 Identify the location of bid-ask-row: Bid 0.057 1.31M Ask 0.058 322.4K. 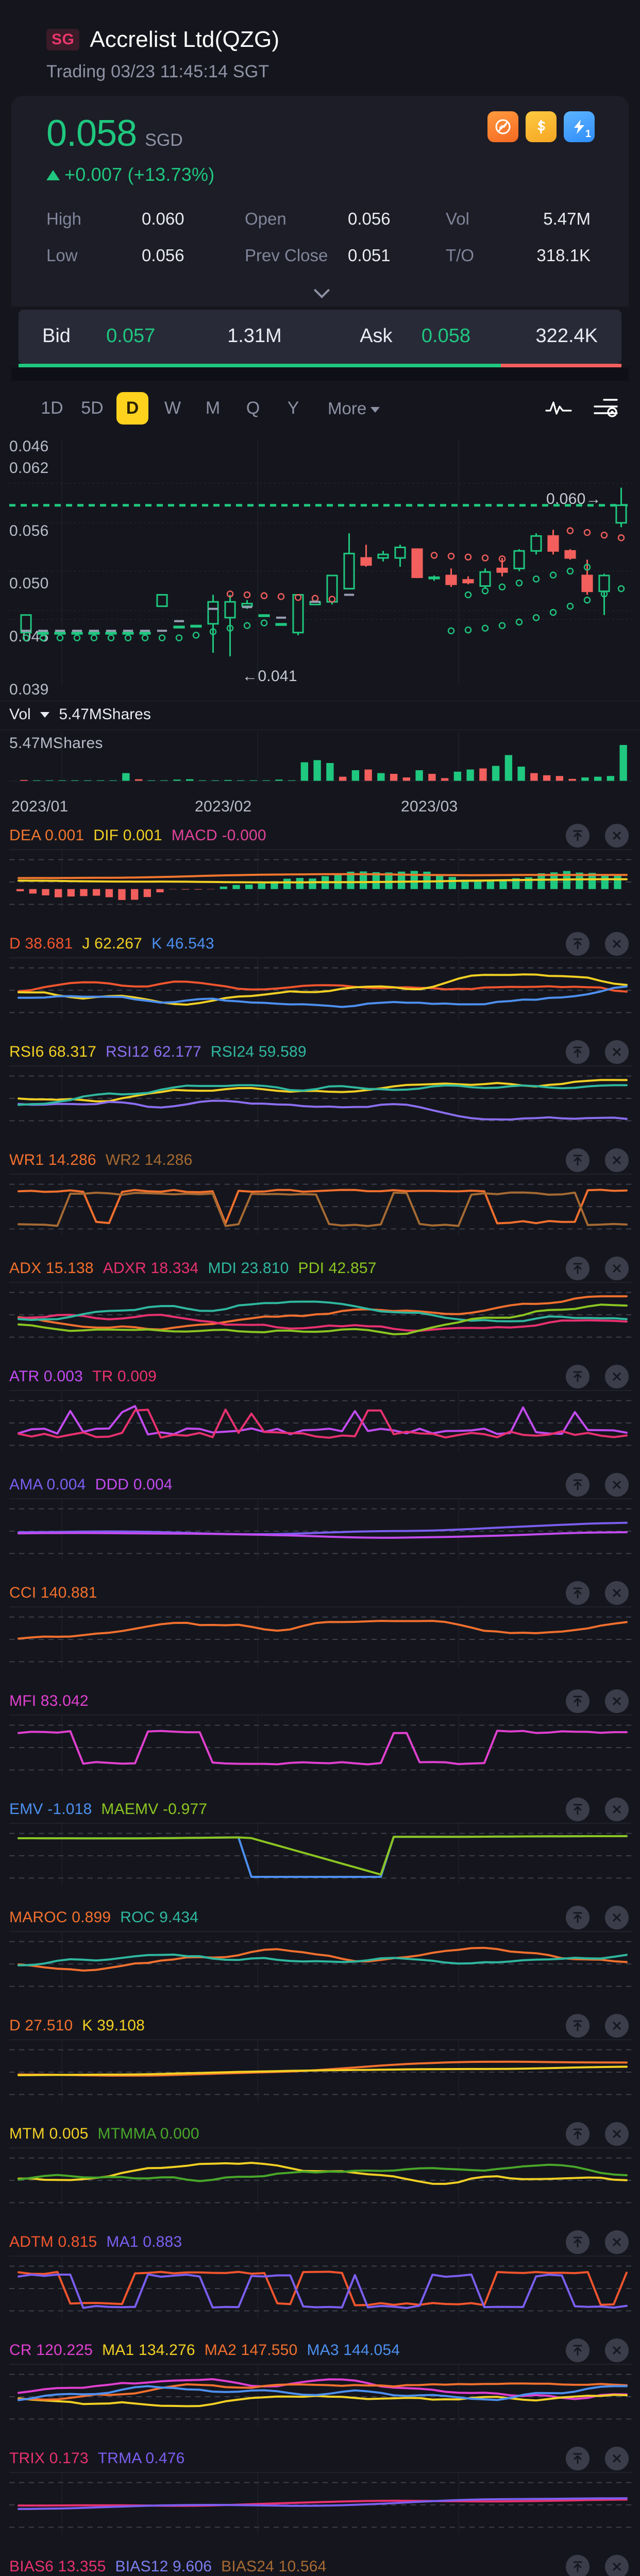
(320, 337).